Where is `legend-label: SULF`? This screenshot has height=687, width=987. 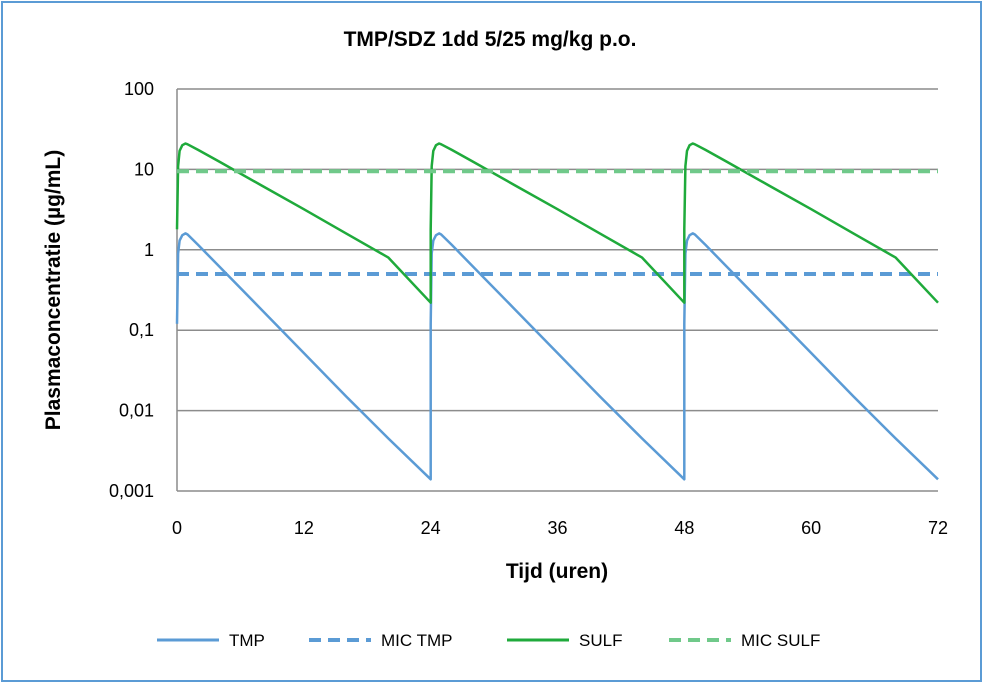 legend-label: SULF is located at coordinates (600, 640).